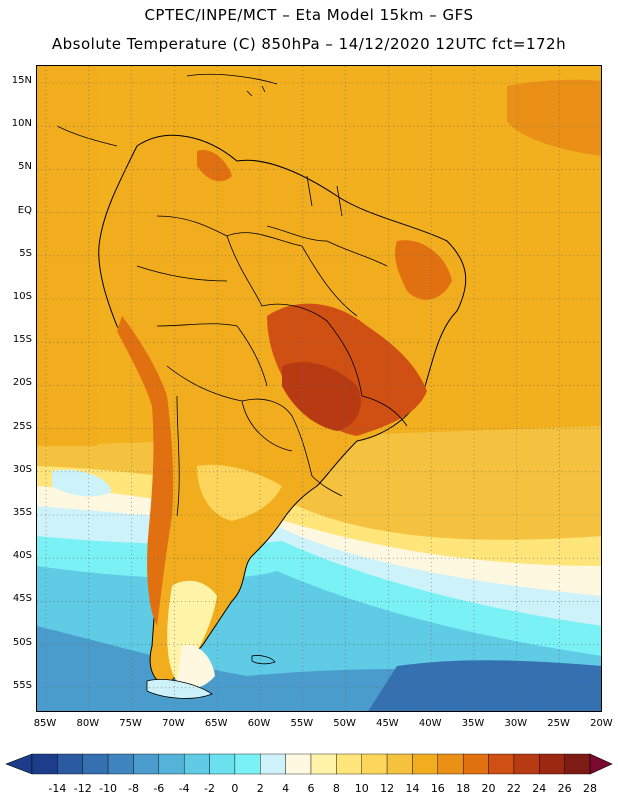 The width and height of the screenshot is (618, 800). Describe the element at coordinates (25, 167) in the screenshot. I see `lat-label: 5N` at that location.